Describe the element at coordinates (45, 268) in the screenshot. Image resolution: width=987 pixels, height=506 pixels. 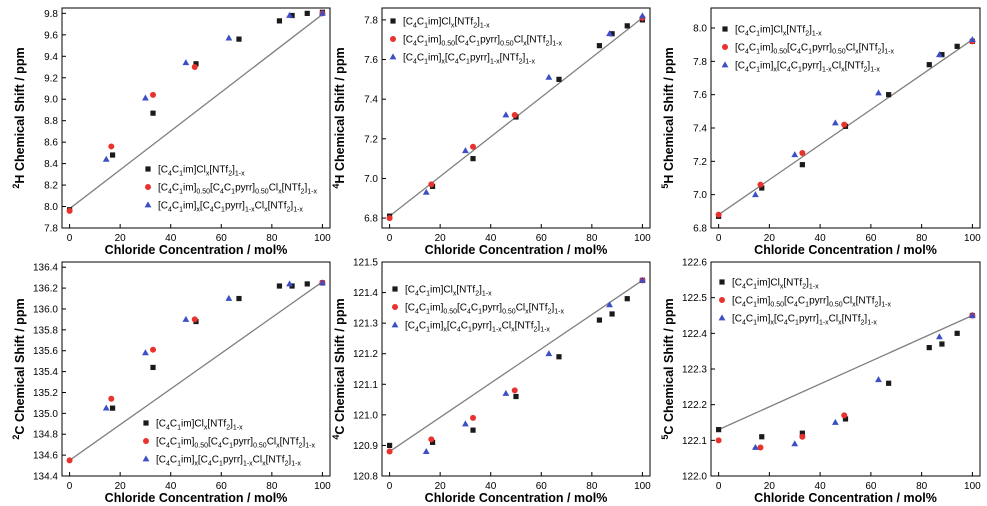
I see `y-tick-label: 136.4` at that location.